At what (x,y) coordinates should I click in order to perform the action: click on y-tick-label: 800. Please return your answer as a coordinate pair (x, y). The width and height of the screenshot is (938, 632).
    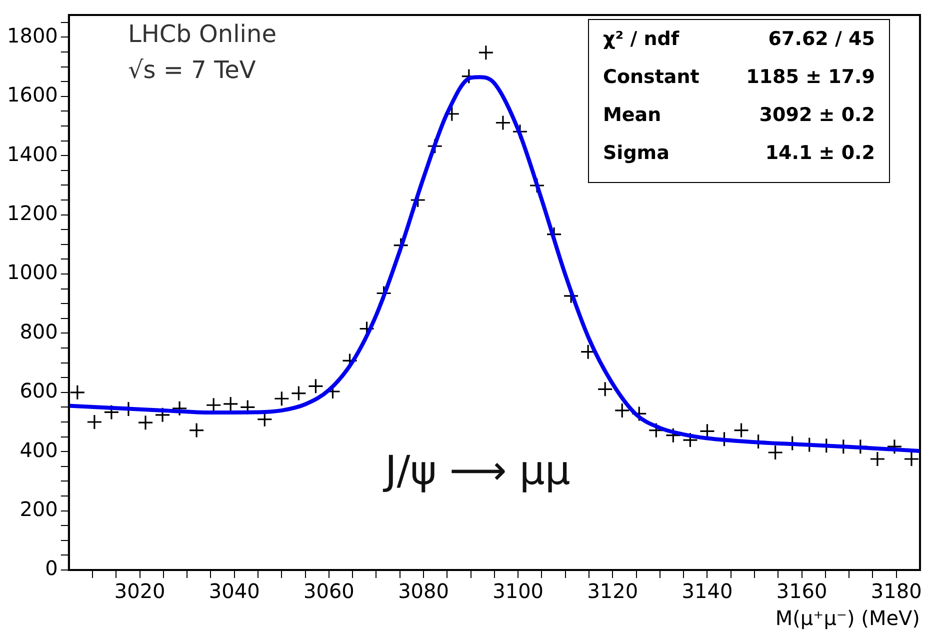
    Looking at the image, I should click on (39, 331).